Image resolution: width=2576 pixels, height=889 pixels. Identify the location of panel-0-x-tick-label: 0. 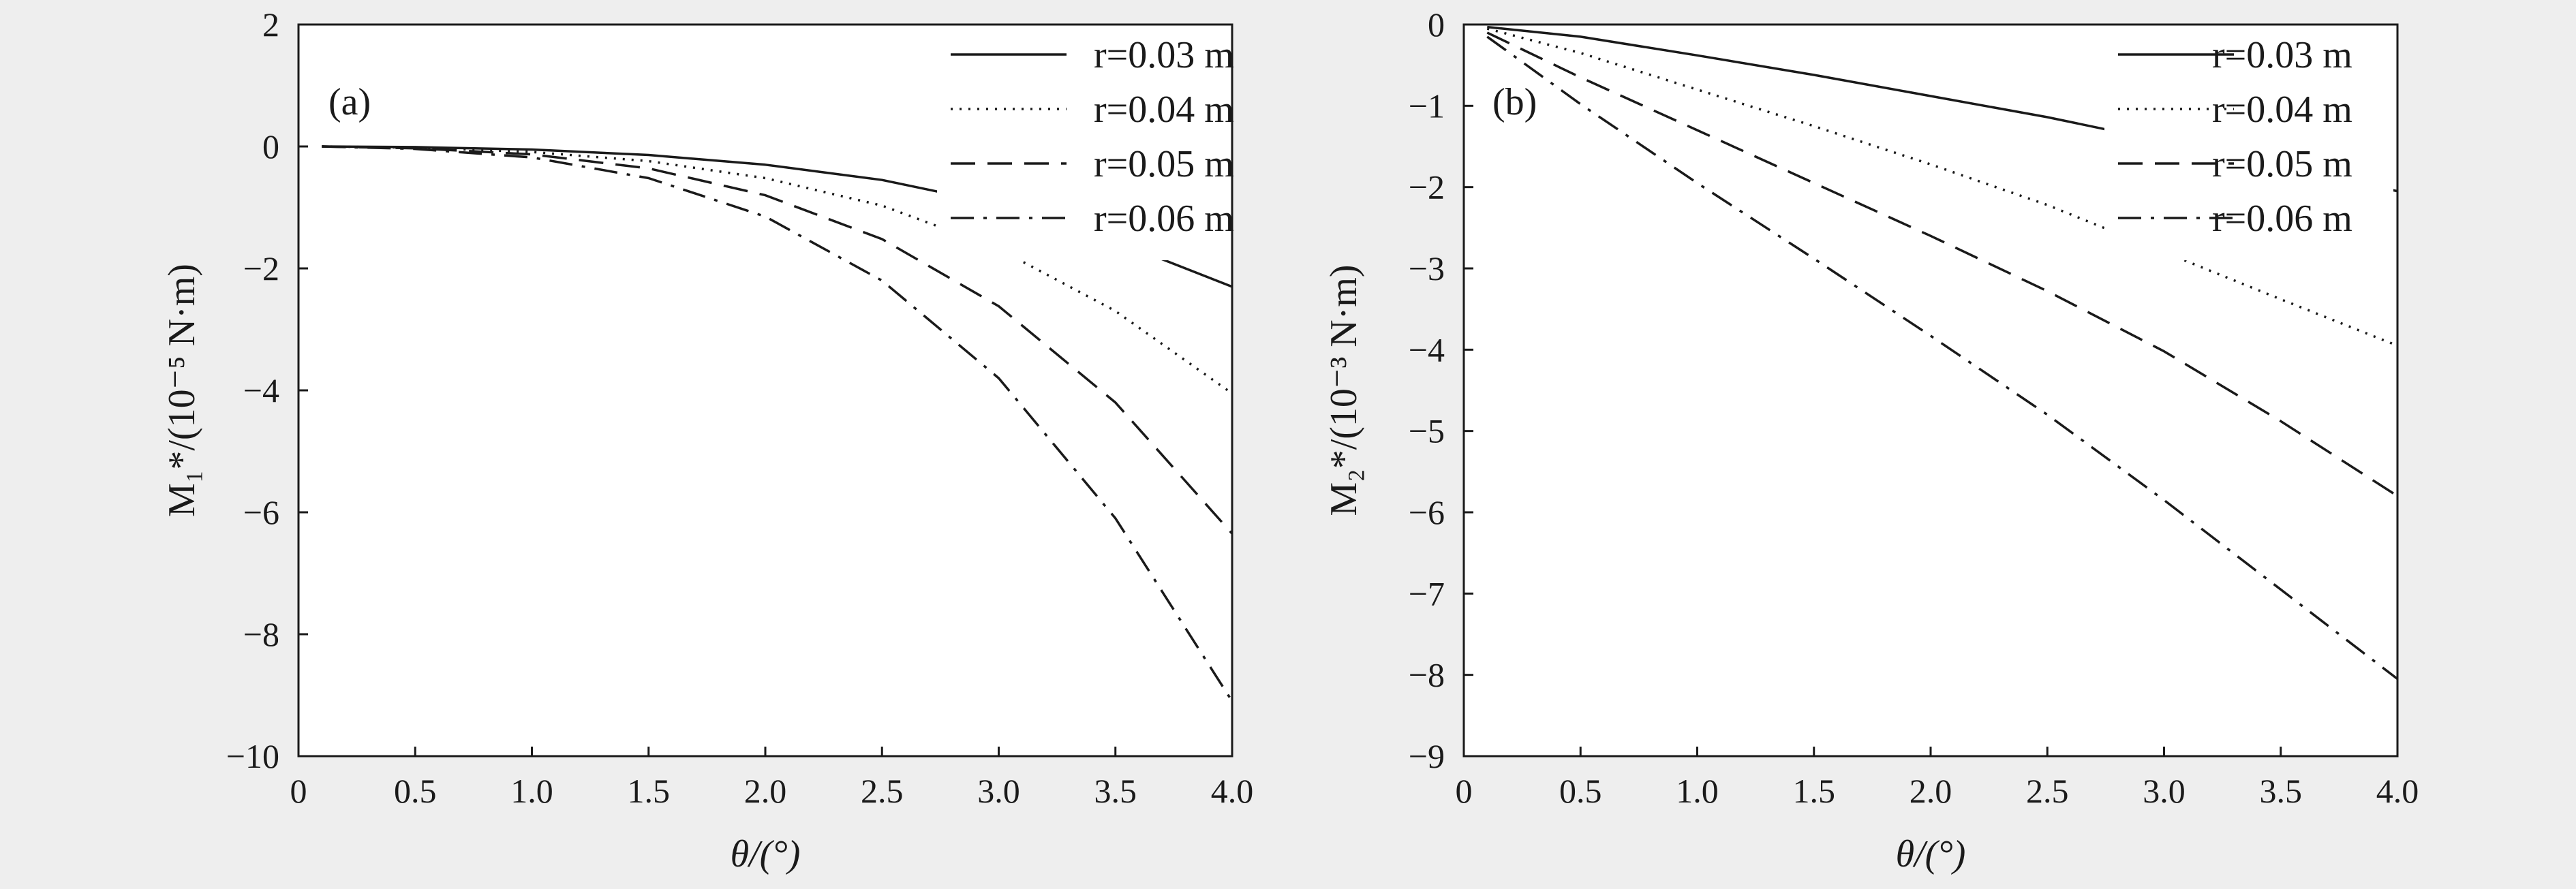
(298, 791).